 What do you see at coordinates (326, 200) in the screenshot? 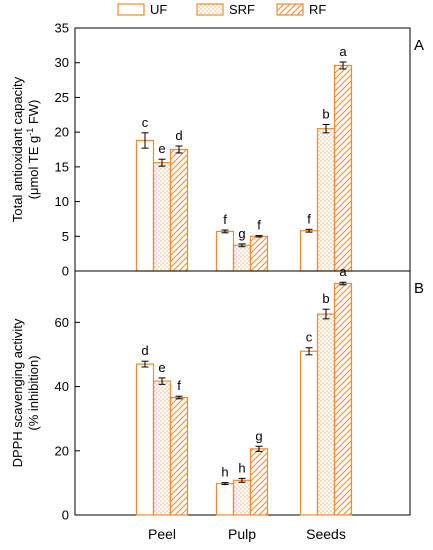
I see `bar-a-srf-seeds` at bounding box center [326, 200].